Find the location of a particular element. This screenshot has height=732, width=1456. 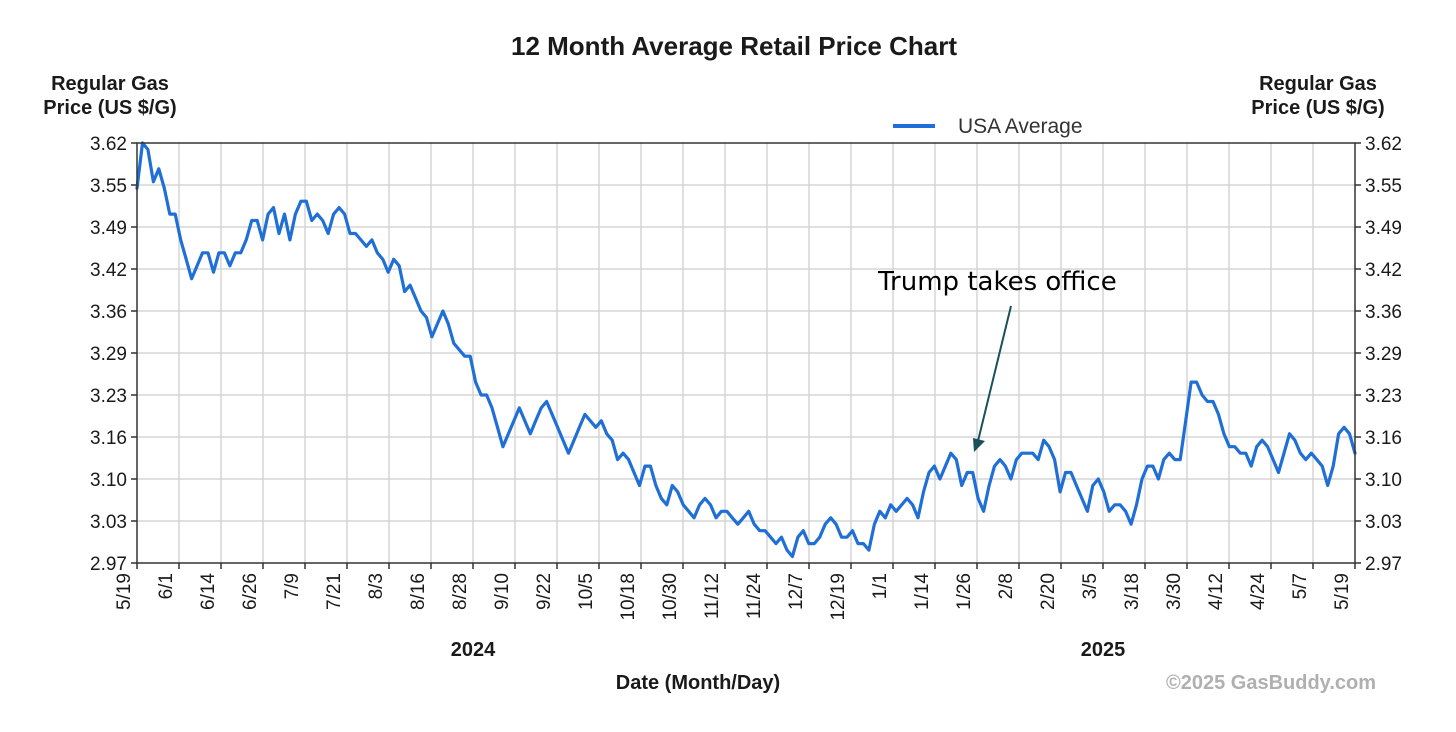

x-tick-label: 6/1 is located at coordinates (166, 586).